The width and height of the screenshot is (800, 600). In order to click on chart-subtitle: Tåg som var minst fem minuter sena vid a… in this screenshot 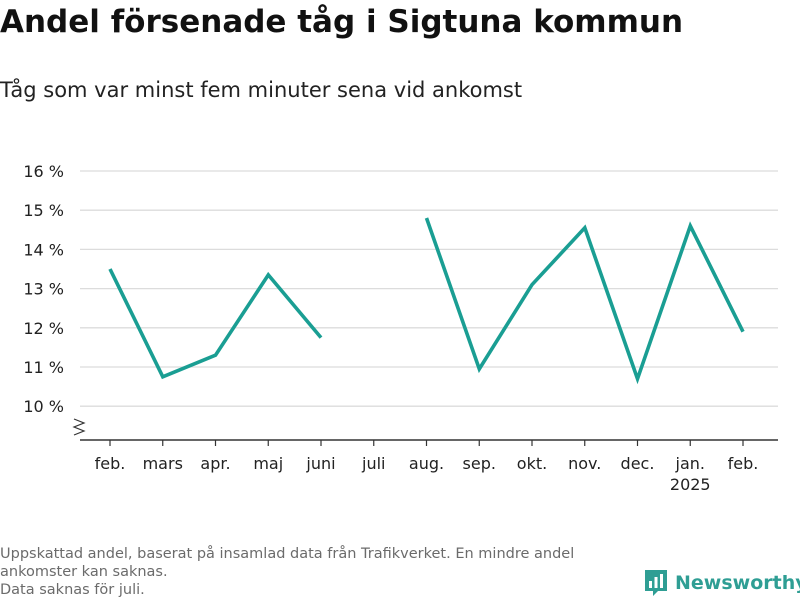, I will do `click(261, 90)`.